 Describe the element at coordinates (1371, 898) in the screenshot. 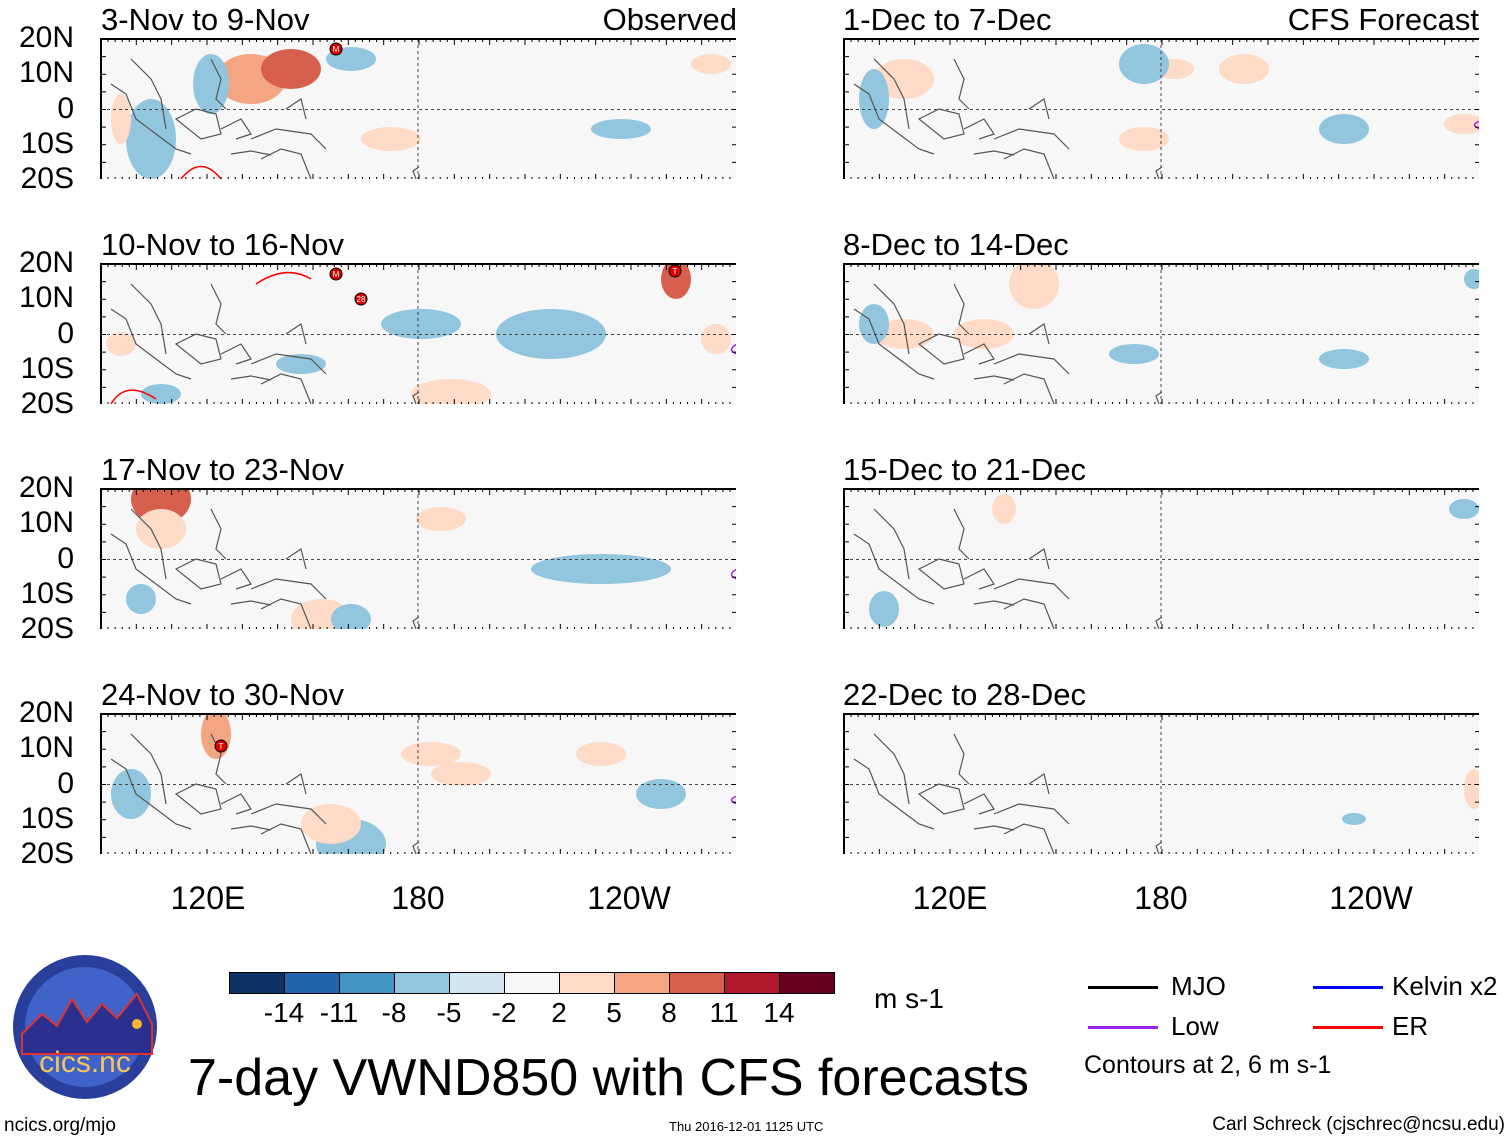

I see `lon-tick-label: 120W` at that location.